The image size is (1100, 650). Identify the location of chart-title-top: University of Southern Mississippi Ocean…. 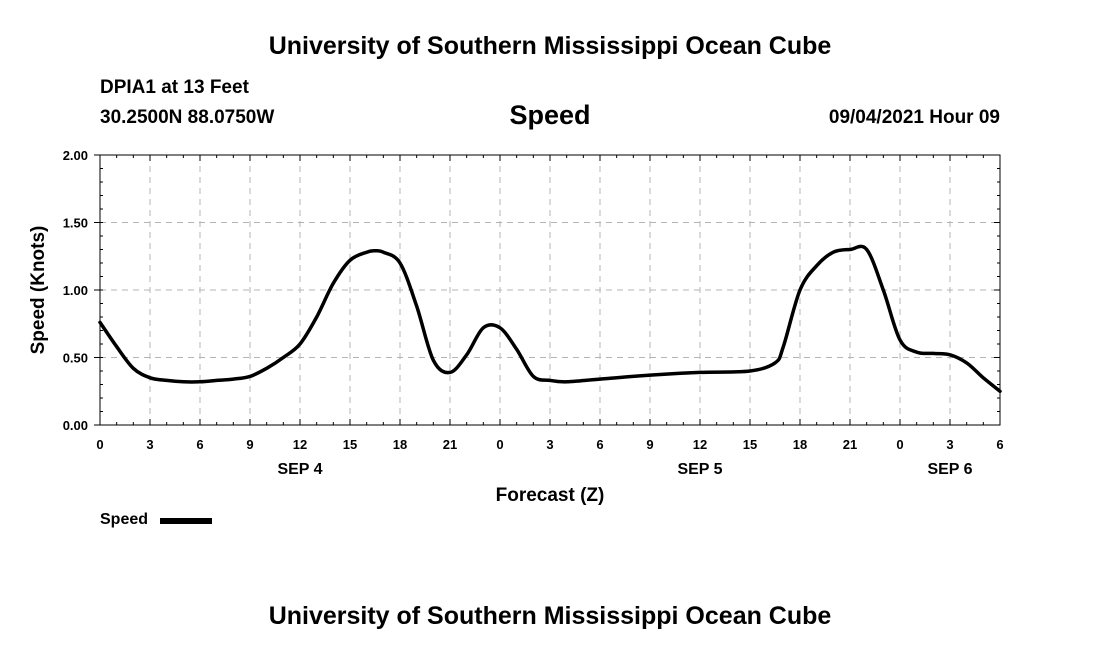
(550, 46).